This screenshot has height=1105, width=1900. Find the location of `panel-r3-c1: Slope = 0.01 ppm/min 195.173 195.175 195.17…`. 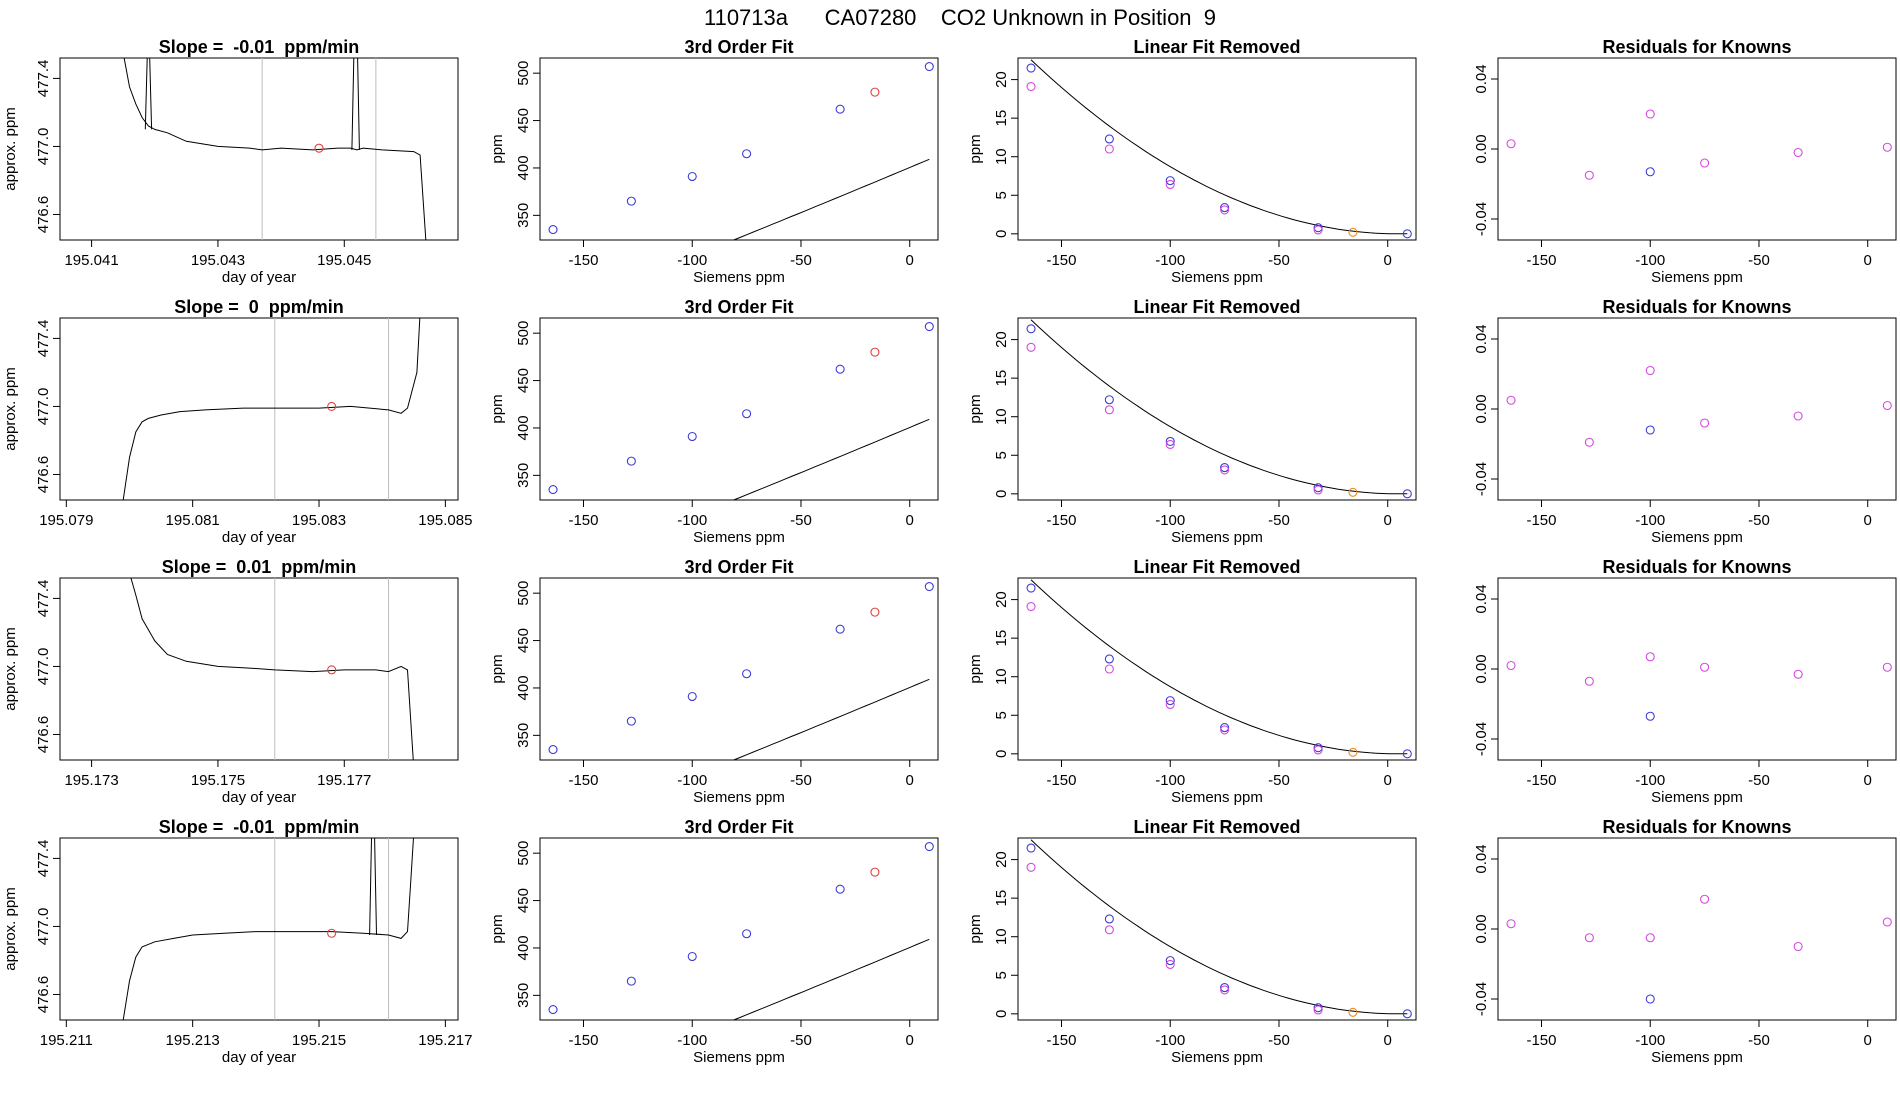

panel-r3-c1: Slope = 0.01 ppm/min 195.173 195.175 195.17… is located at coordinates (230, 681).